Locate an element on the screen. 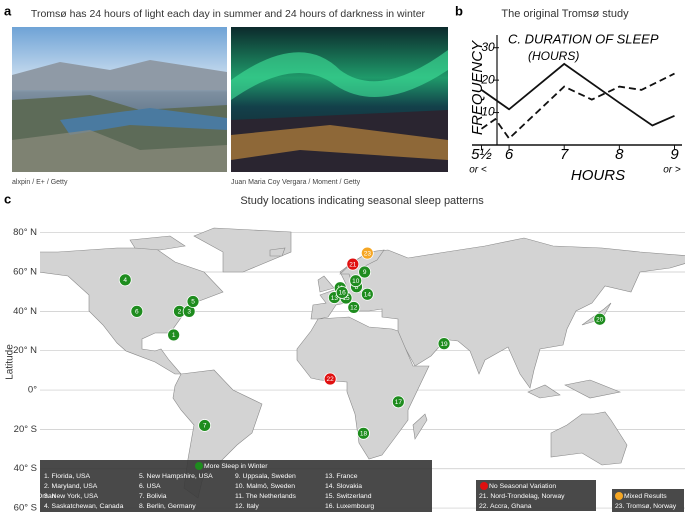 The width and height of the screenshot is (685, 520). marker-label: 10 is located at coordinates (356, 281).